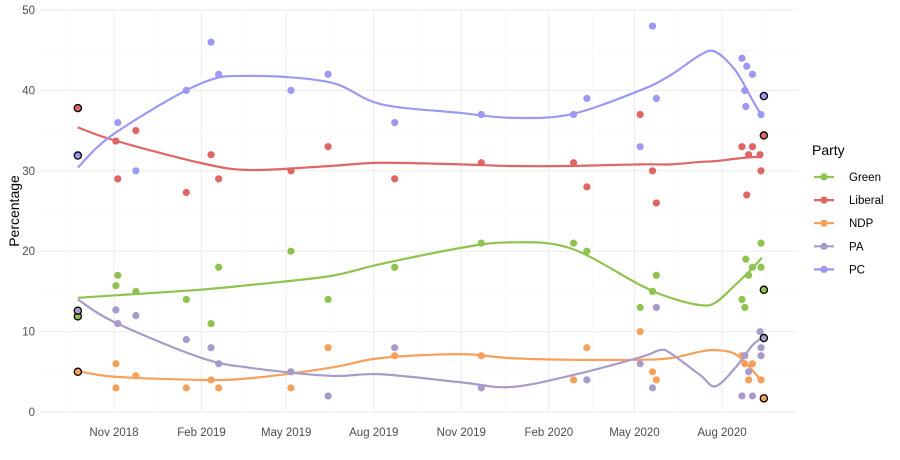 This screenshot has height=460, width=900. I want to click on y-tick-label: 0, so click(32, 413).